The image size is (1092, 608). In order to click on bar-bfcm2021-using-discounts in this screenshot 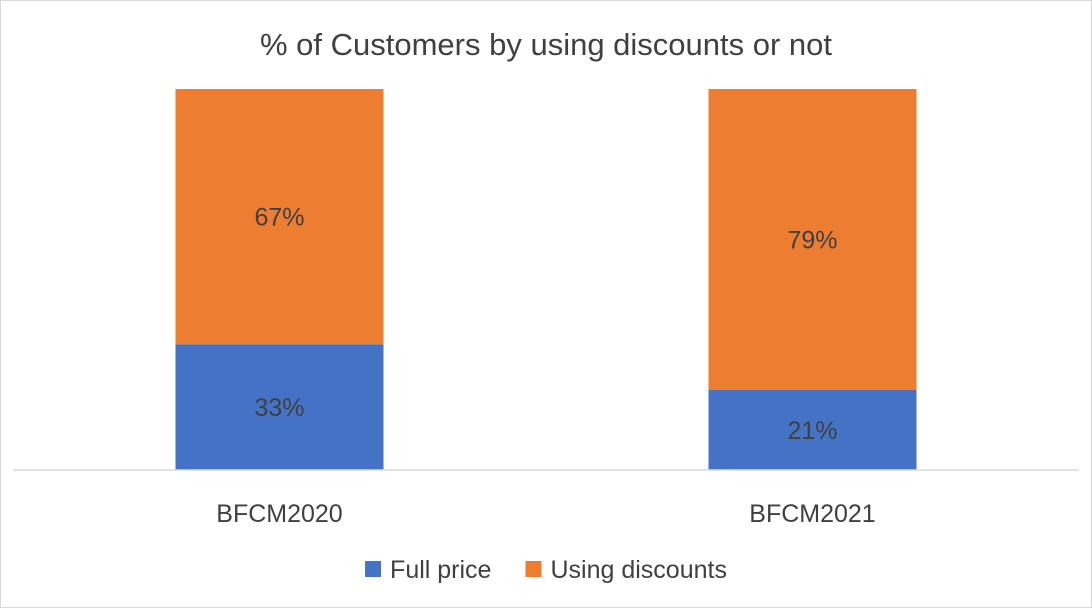, I will do `click(812, 239)`.